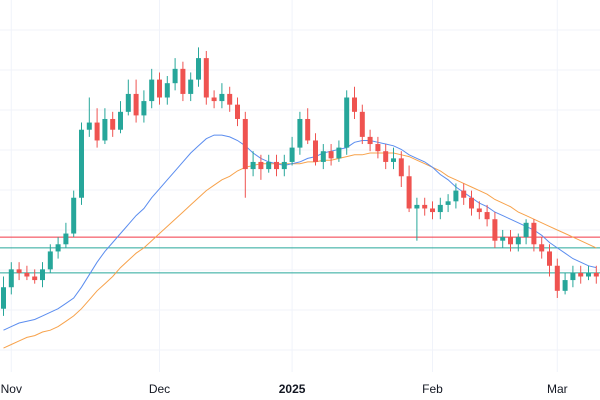 Image resolution: width=600 pixels, height=400 pixels. What do you see at coordinates (159, 389) in the screenshot?
I see `x-tick-label: Dec` at bounding box center [159, 389].